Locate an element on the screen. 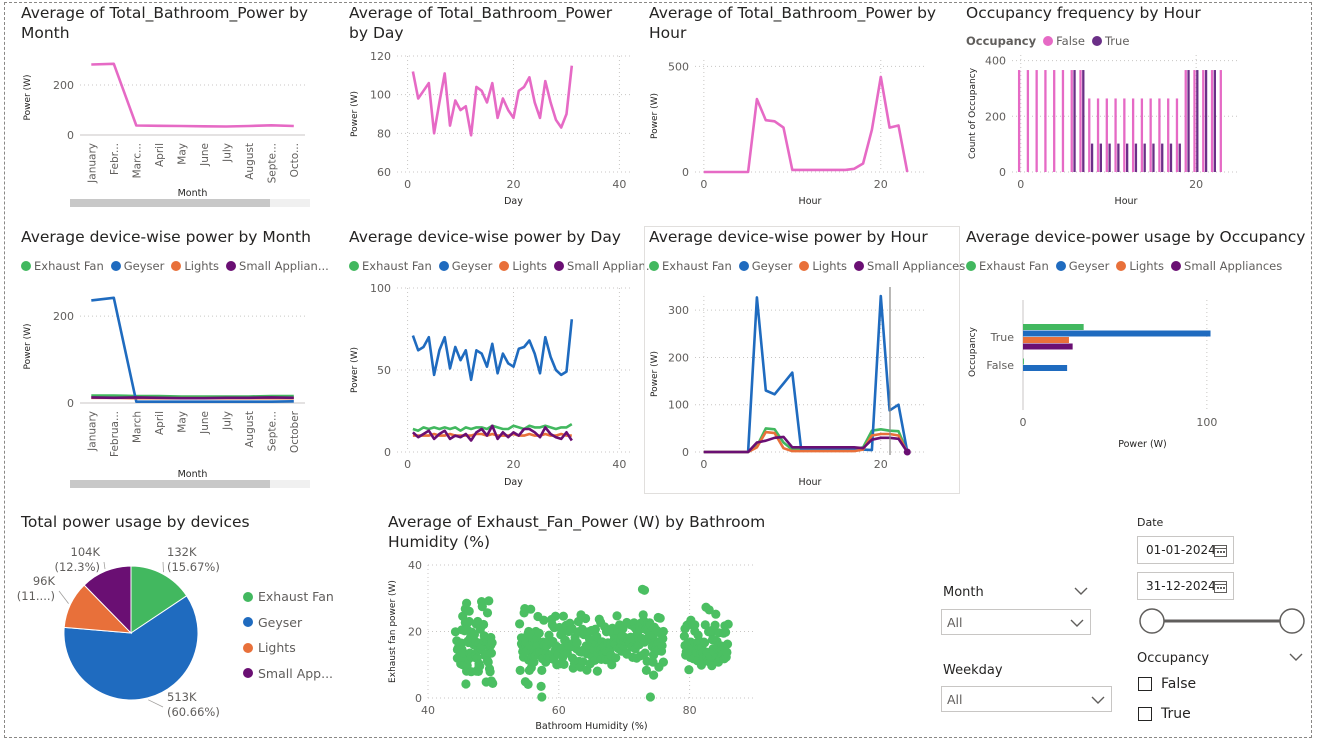 This screenshot has width=1318, height=742. y-axis-label: Power (W) is located at coordinates (28, 347).